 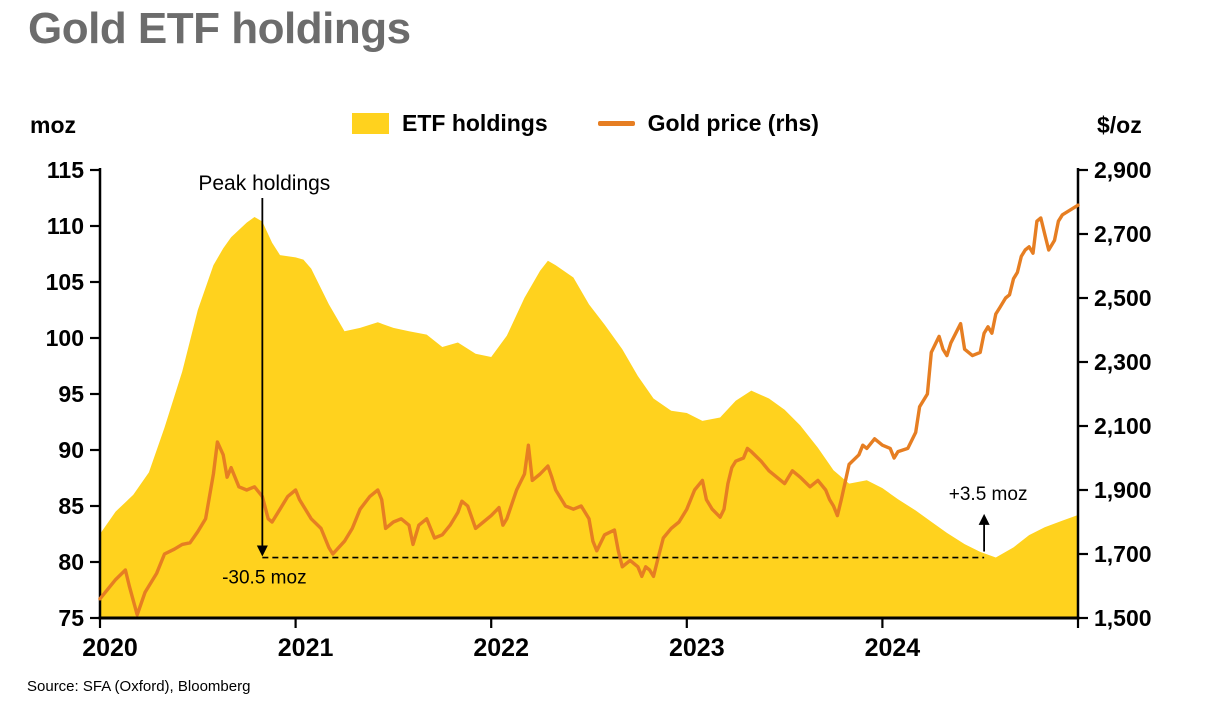 What do you see at coordinates (988, 494) in the screenshot?
I see `gain-amount-annotation: +3.5 moz` at bounding box center [988, 494].